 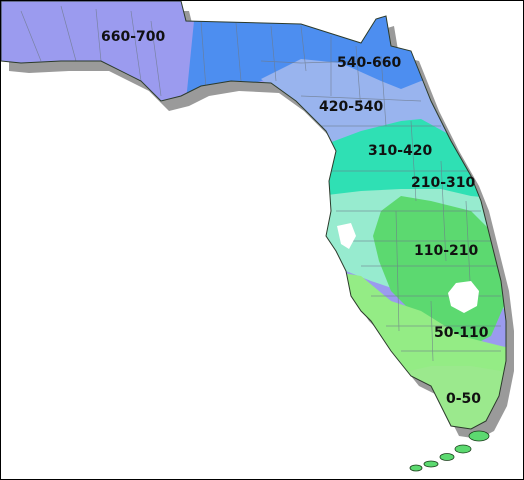 I want to click on zone-label-660-700: 660-700, so click(x=133, y=37).